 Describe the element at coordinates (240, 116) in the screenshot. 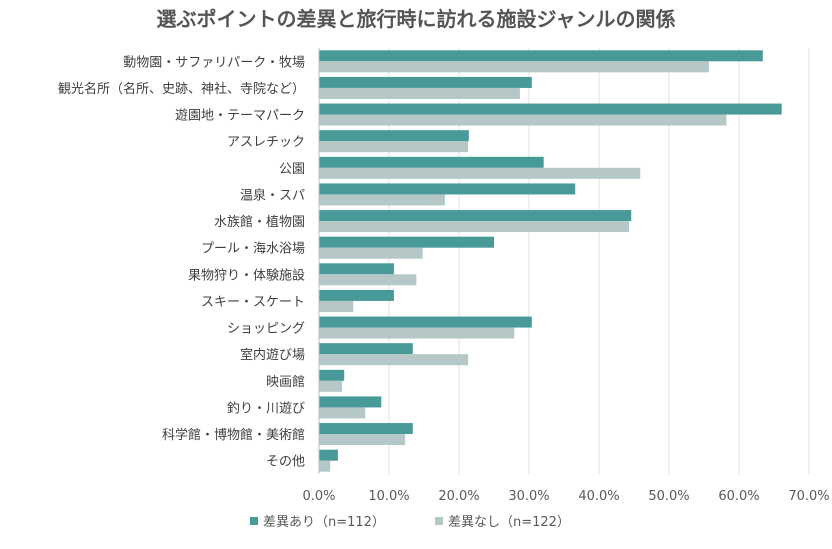

I see `category-label: 遊園地・テーマパーク` at that location.